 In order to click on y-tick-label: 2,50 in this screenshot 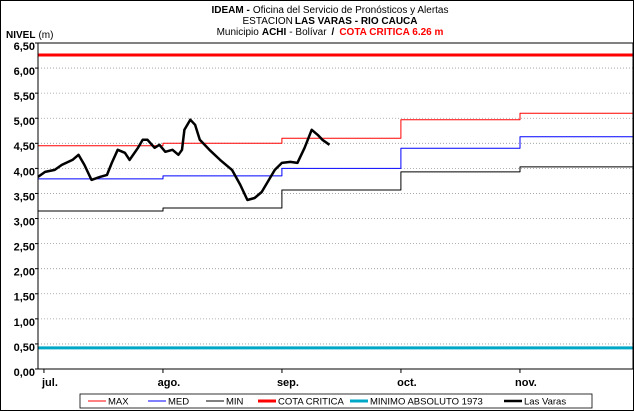, I will do `click(24, 248)`.